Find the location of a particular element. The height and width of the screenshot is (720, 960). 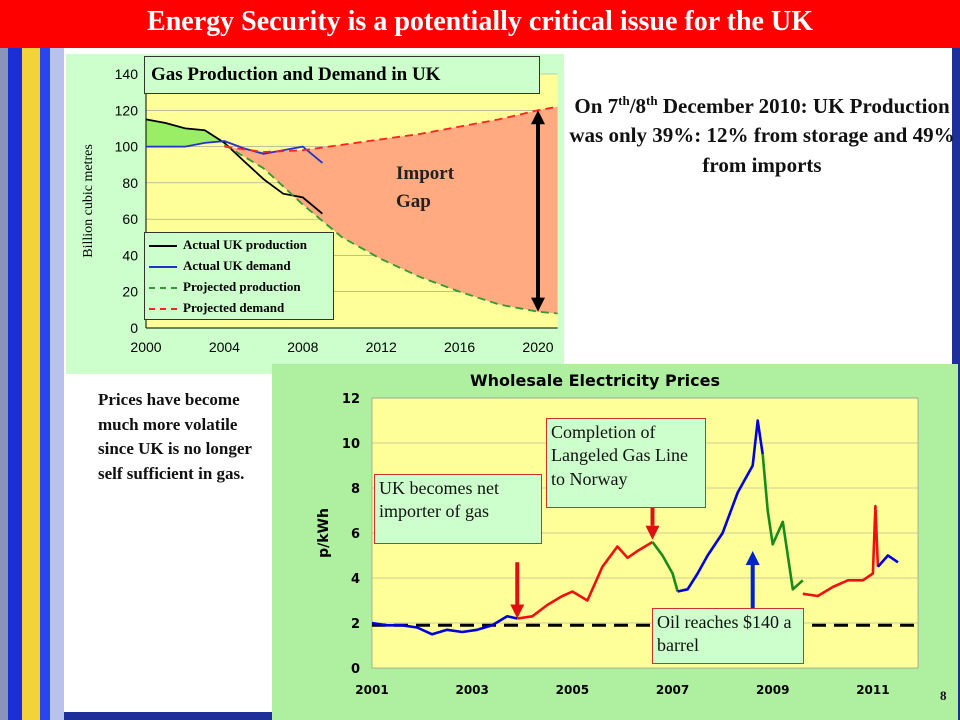

x-tick-label: 2009 is located at coordinates (772, 690).